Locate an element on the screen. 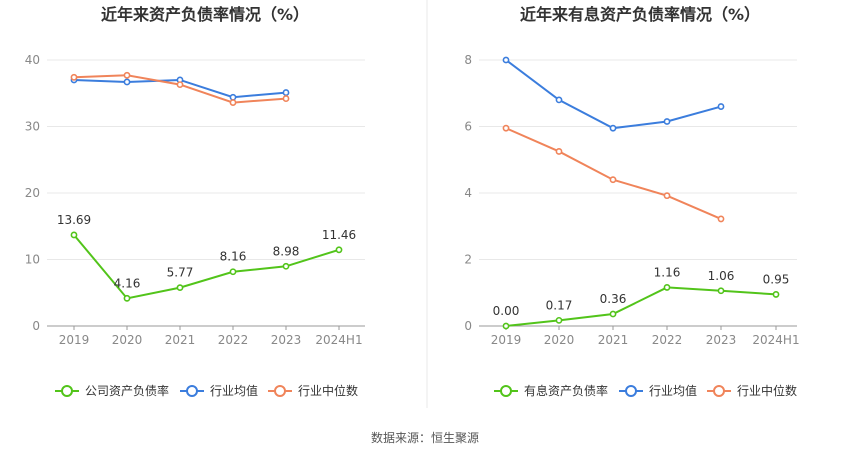 This screenshot has width=850, height=463. chart-title: 近年来资产负债率情况（%） is located at coordinates (205, 14).